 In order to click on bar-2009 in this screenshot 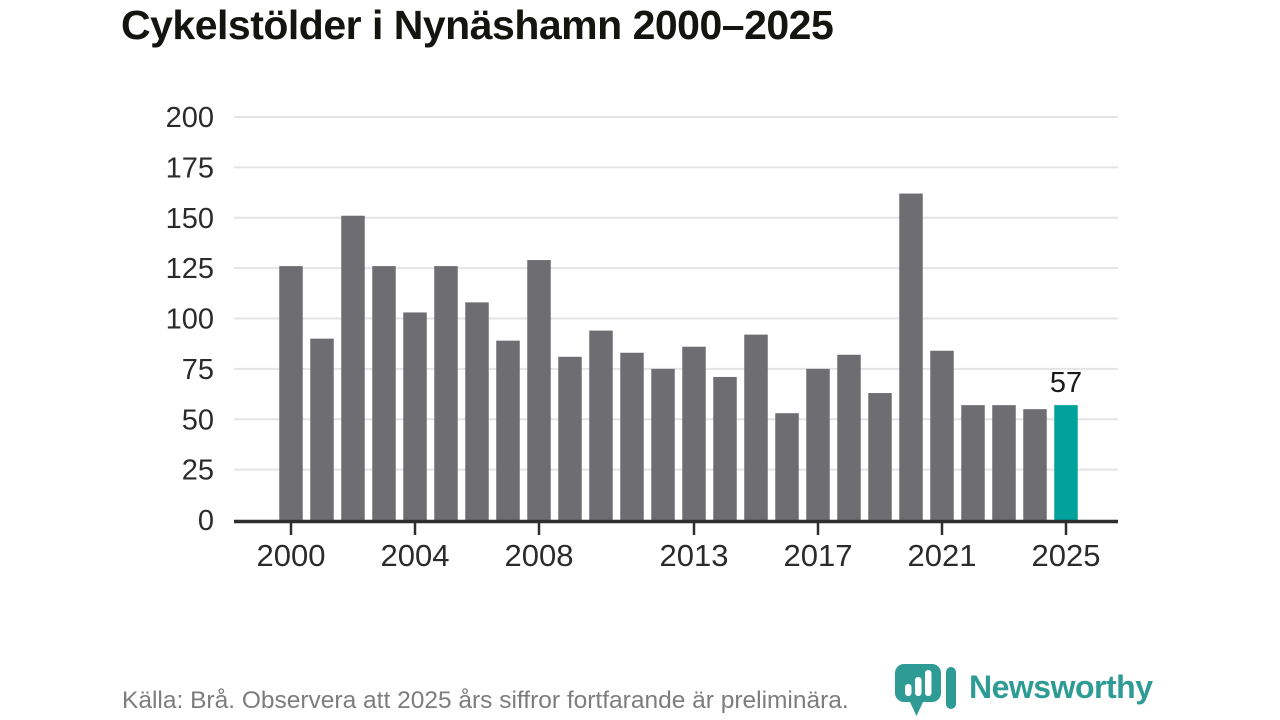, I will do `click(570, 438)`.